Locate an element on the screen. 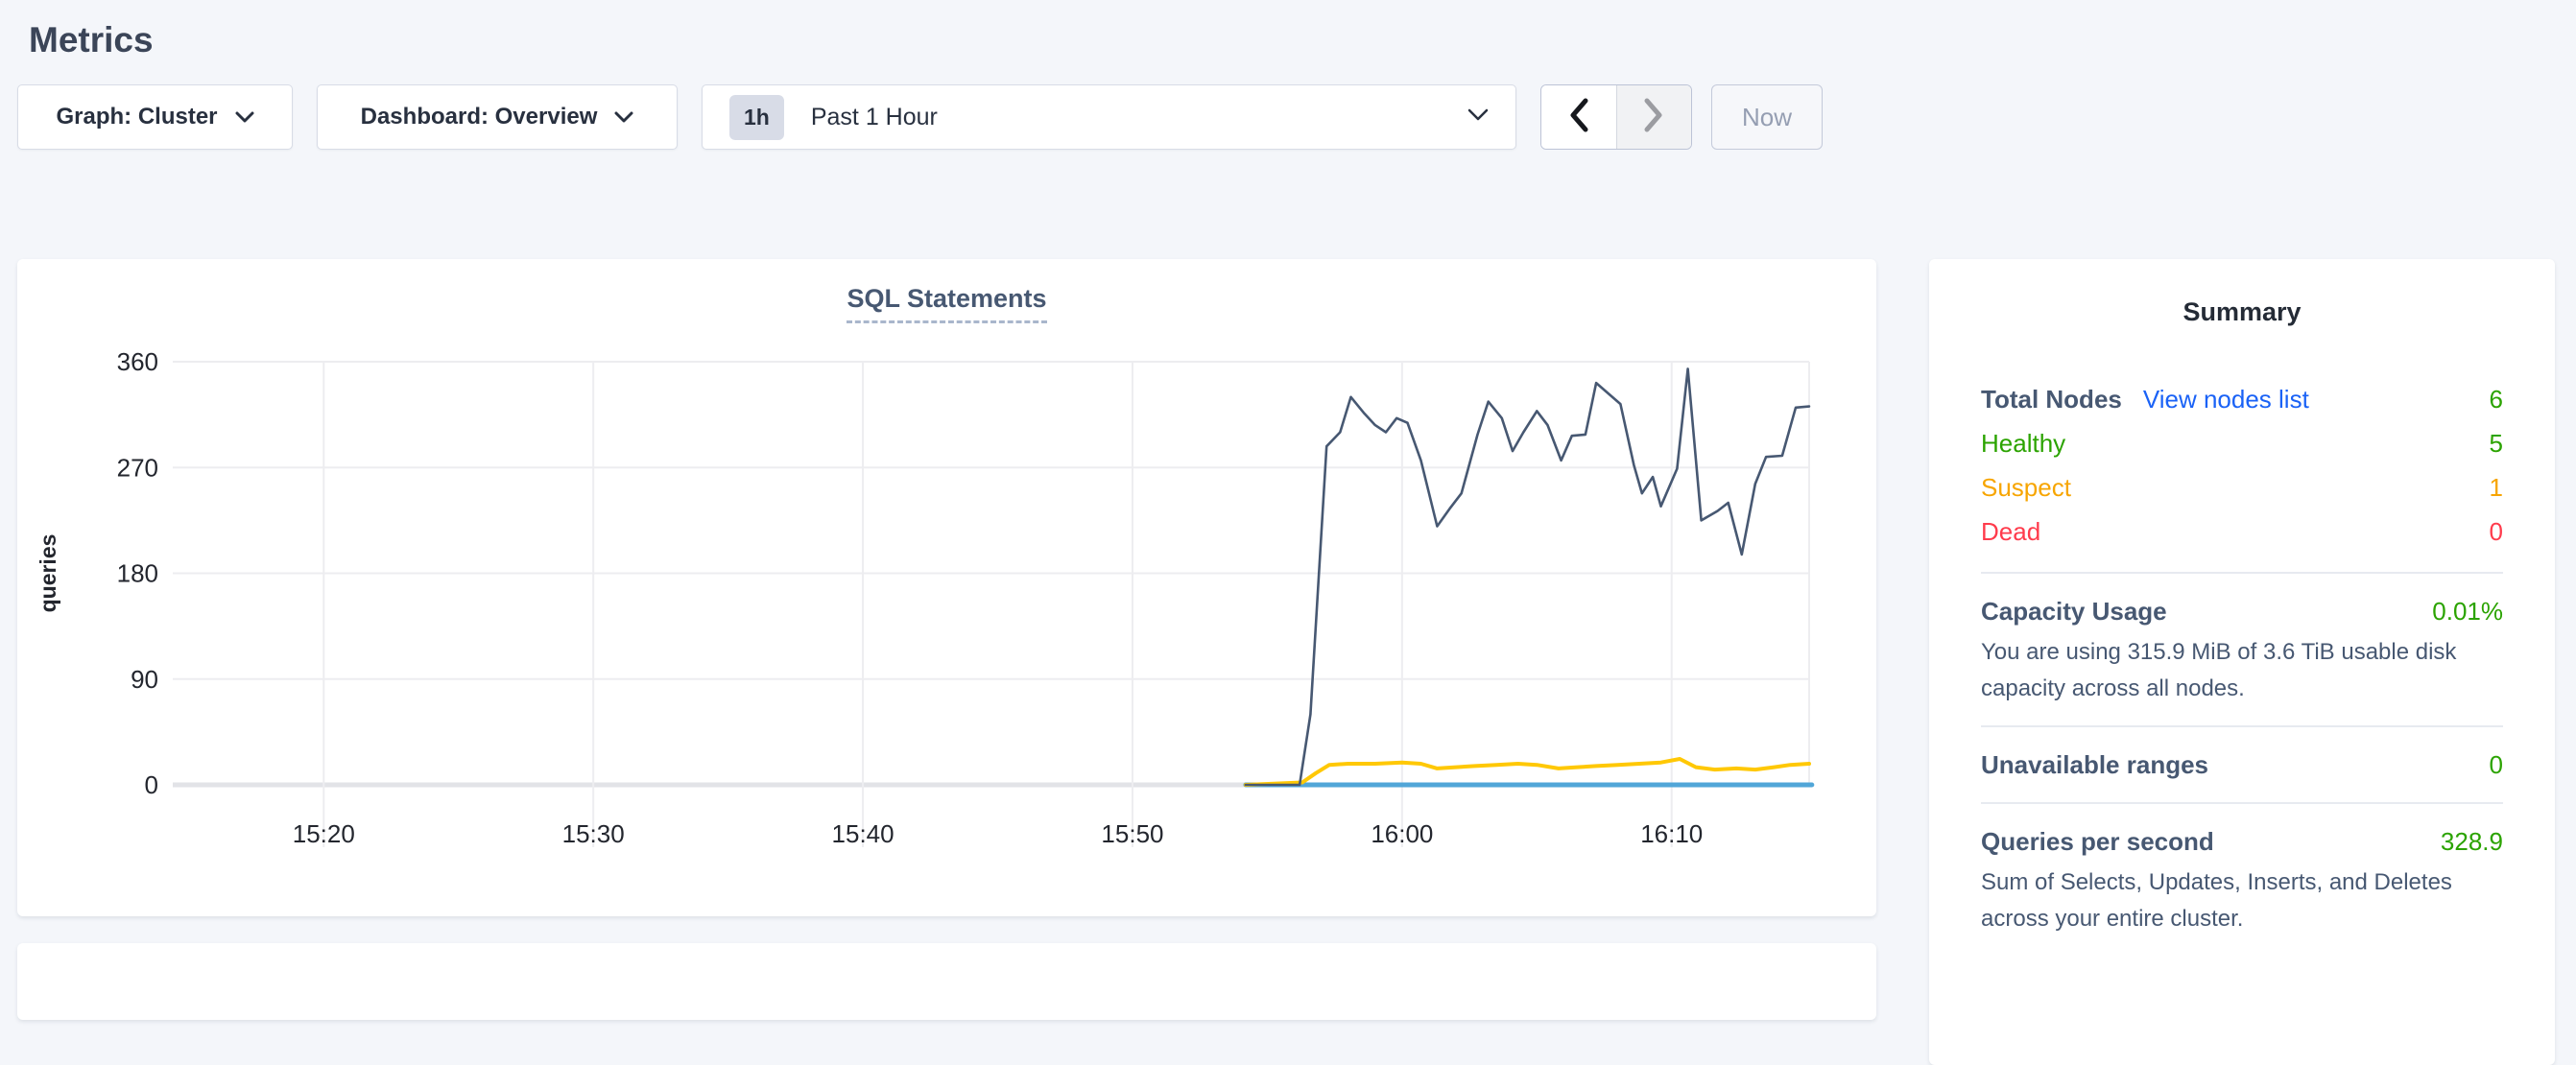 This screenshot has height=1065, width=2576. time-range-selector: 1h Past 1 Hour is located at coordinates (1109, 117).